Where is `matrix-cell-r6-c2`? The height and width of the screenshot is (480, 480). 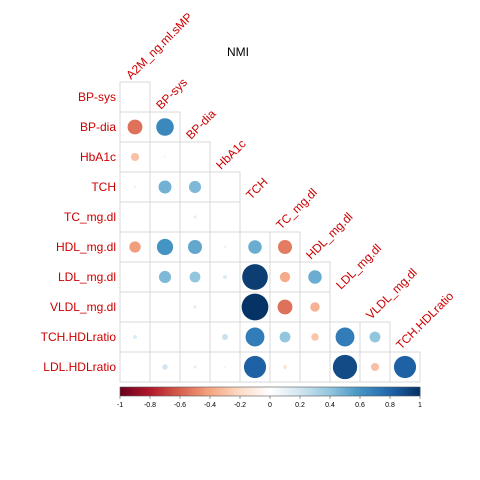 matrix-cell-r6-c2 is located at coordinates (195, 277).